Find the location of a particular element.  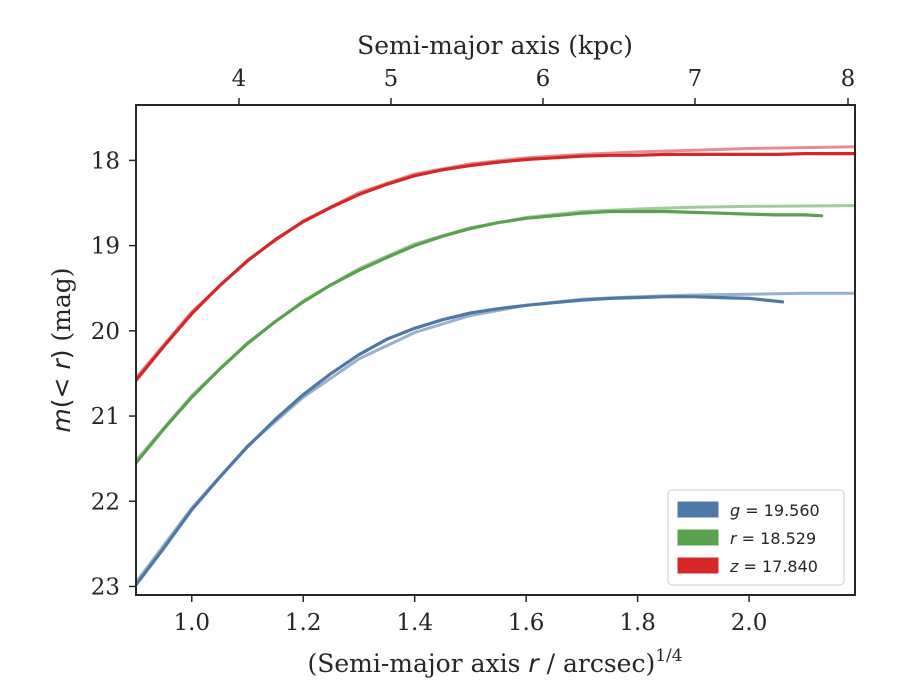

legend-label-r: r = 18.529 is located at coordinates (773, 538).